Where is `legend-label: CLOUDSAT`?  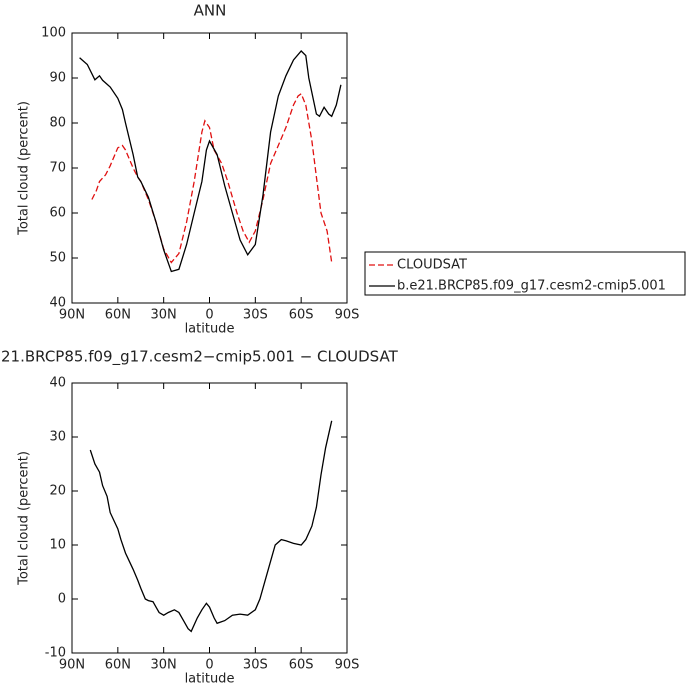 legend-label: CLOUDSAT is located at coordinates (432, 265).